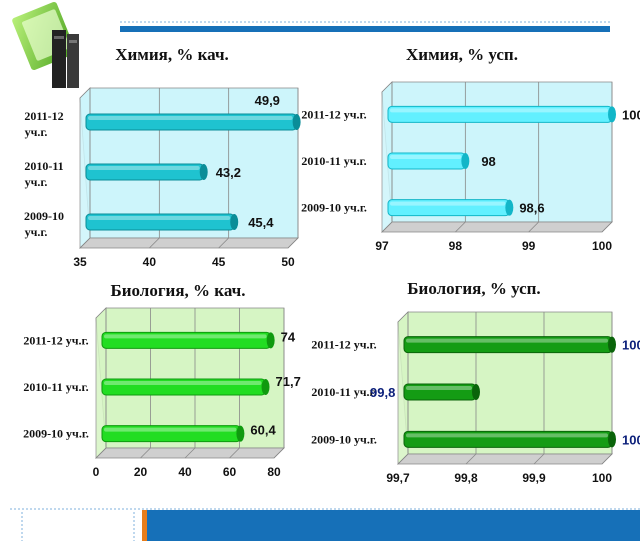  Describe the element at coordinates (177, 290) in the screenshot. I see `chart-title: Биология, % кач.` at that location.